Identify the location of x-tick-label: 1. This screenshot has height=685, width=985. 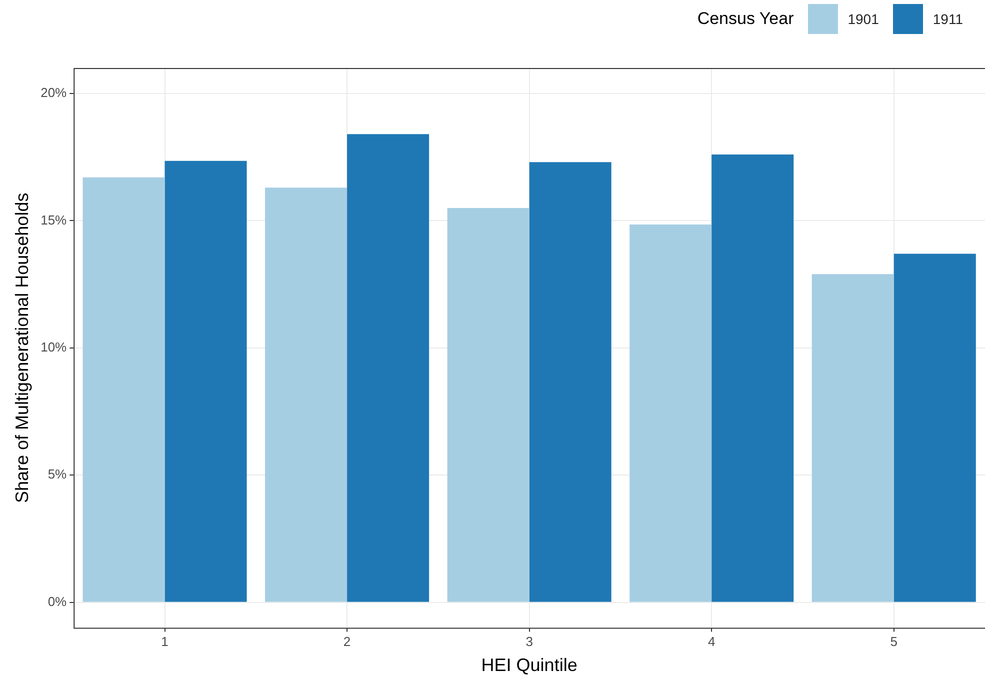
(164, 642).